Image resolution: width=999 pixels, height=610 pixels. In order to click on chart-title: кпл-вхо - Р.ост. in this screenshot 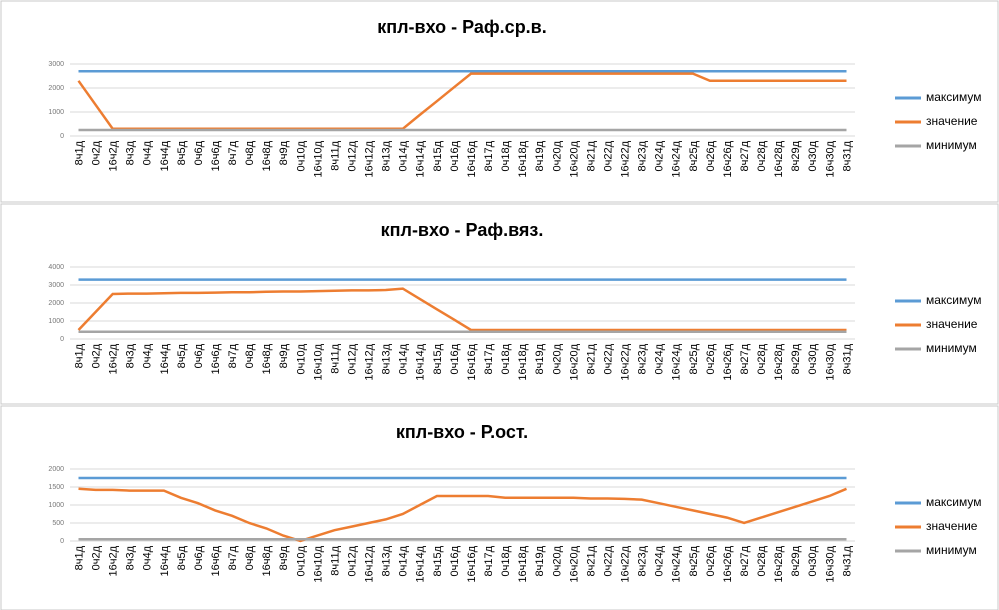, I will do `click(462, 432)`.